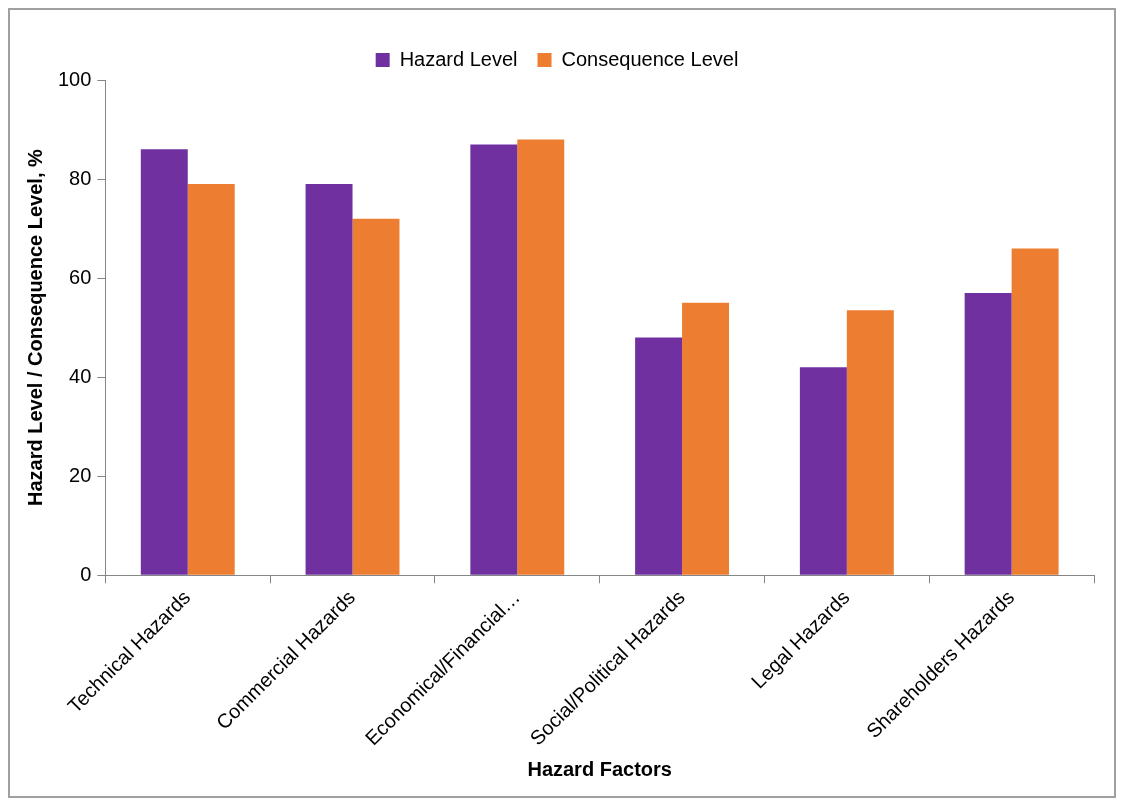 The height and width of the screenshot is (806, 1126). Describe the element at coordinates (80, 276) in the screenshot. I see `y-tick-label: 60` at that location.